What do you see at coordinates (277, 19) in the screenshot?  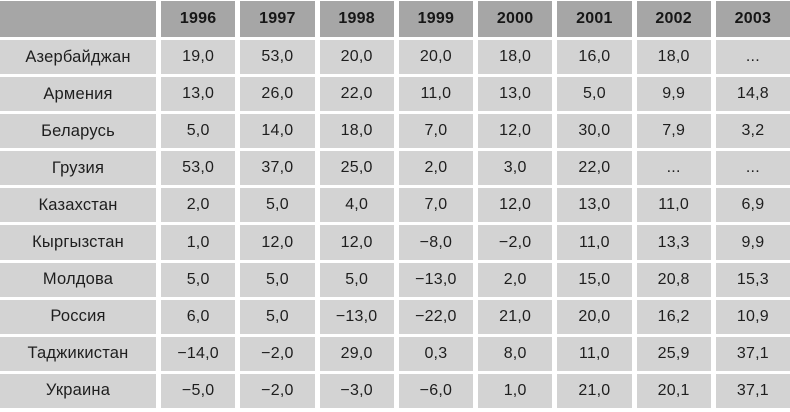 I see `year-header-1997: 1997` at bounding box center [277, 19].